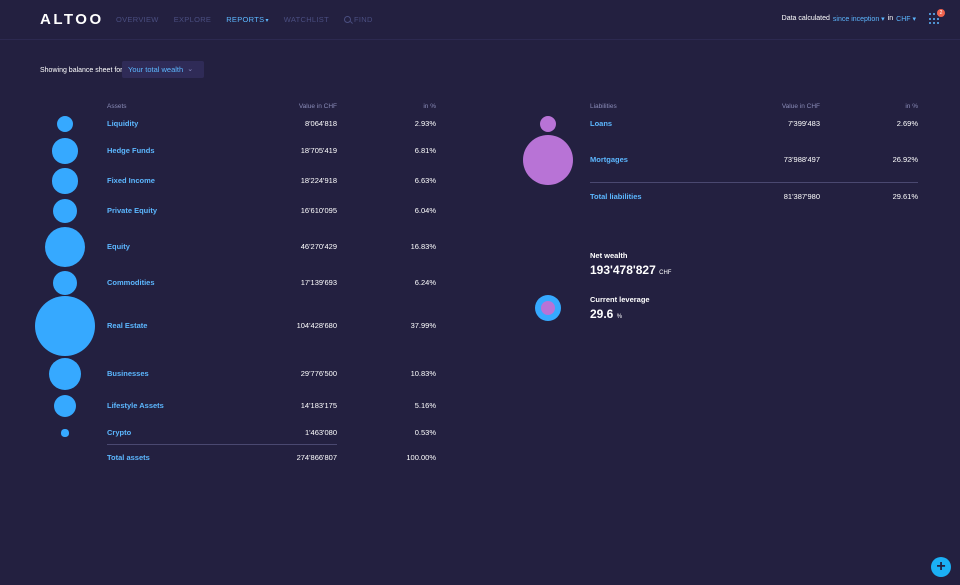  I want to click on net-wealth-value: 193'478'827 CHF, so click(630, 270).